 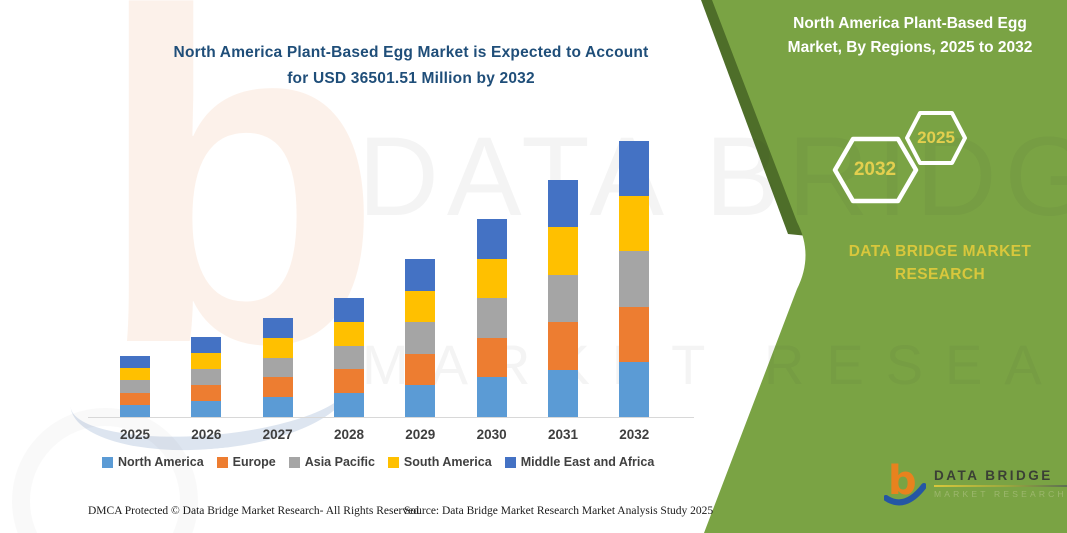 What do you see at coordinates (135, 434) in the screenshot?
I see `x-axis-label-2025: 2025` at bounding box center [135, 434].